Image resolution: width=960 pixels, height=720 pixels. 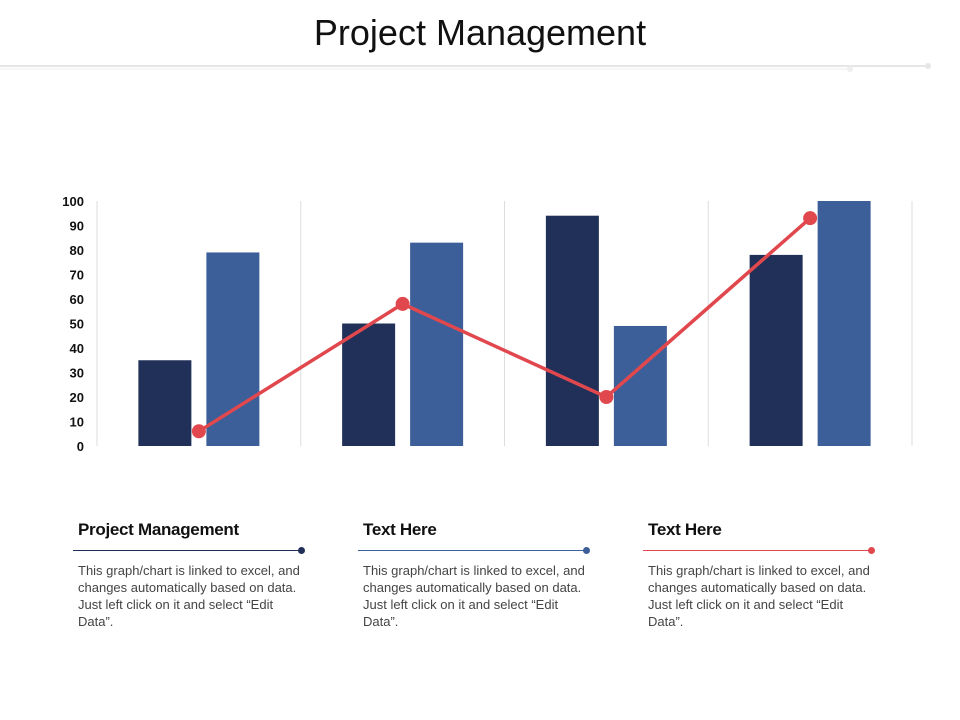 I want to click on y-tick-label: 40, so click(x=77, y=348).